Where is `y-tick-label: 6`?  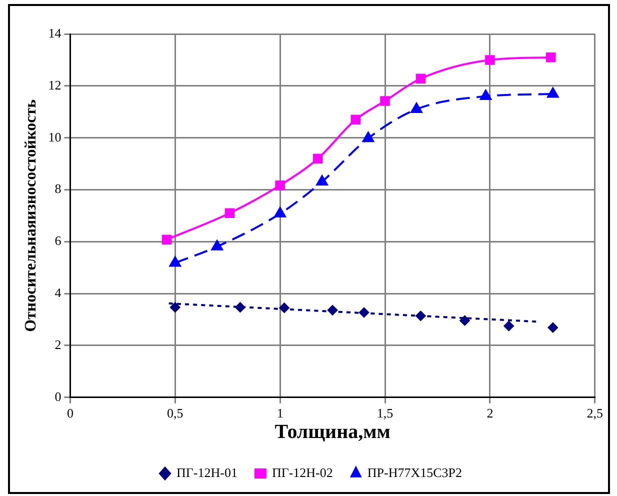
y-tick-label: 6 is located at coordinates (58, 240).